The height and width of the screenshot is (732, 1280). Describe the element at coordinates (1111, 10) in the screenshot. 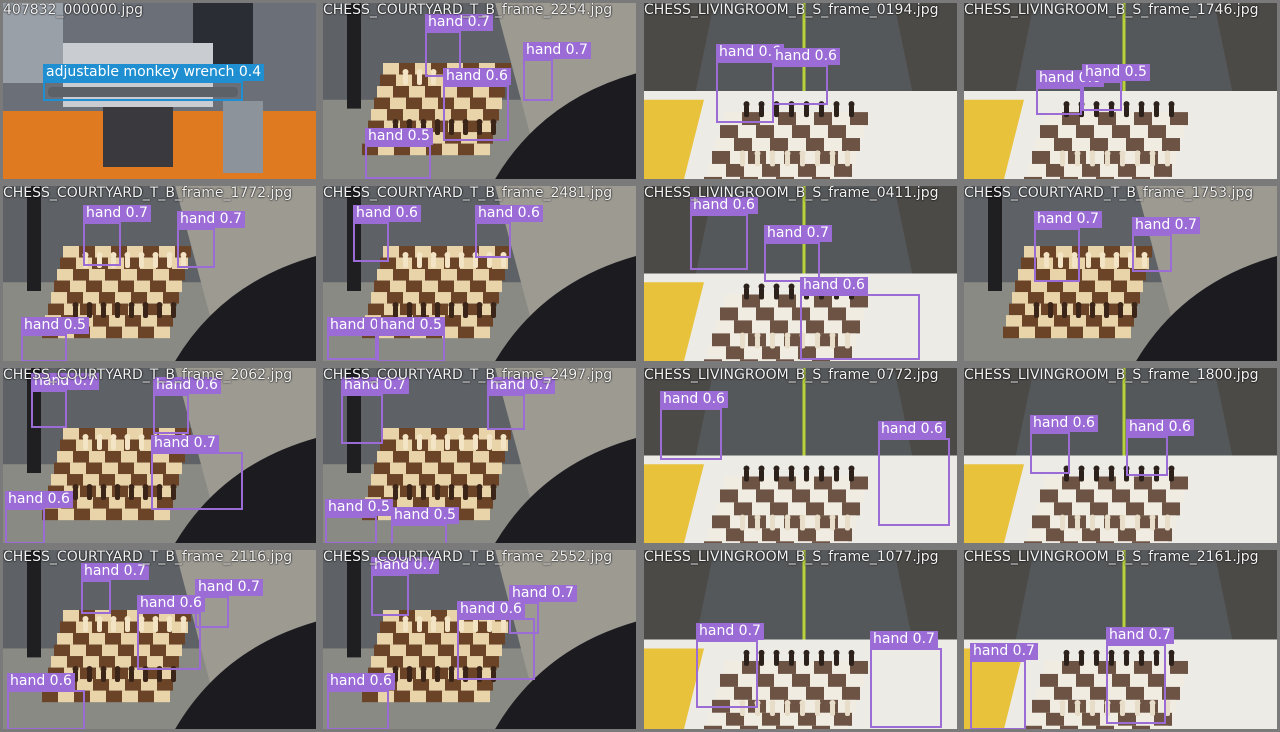

I see `filename-label: CHESS_LIVINGROOM_B_S_frame_1746.jpg` at that location.